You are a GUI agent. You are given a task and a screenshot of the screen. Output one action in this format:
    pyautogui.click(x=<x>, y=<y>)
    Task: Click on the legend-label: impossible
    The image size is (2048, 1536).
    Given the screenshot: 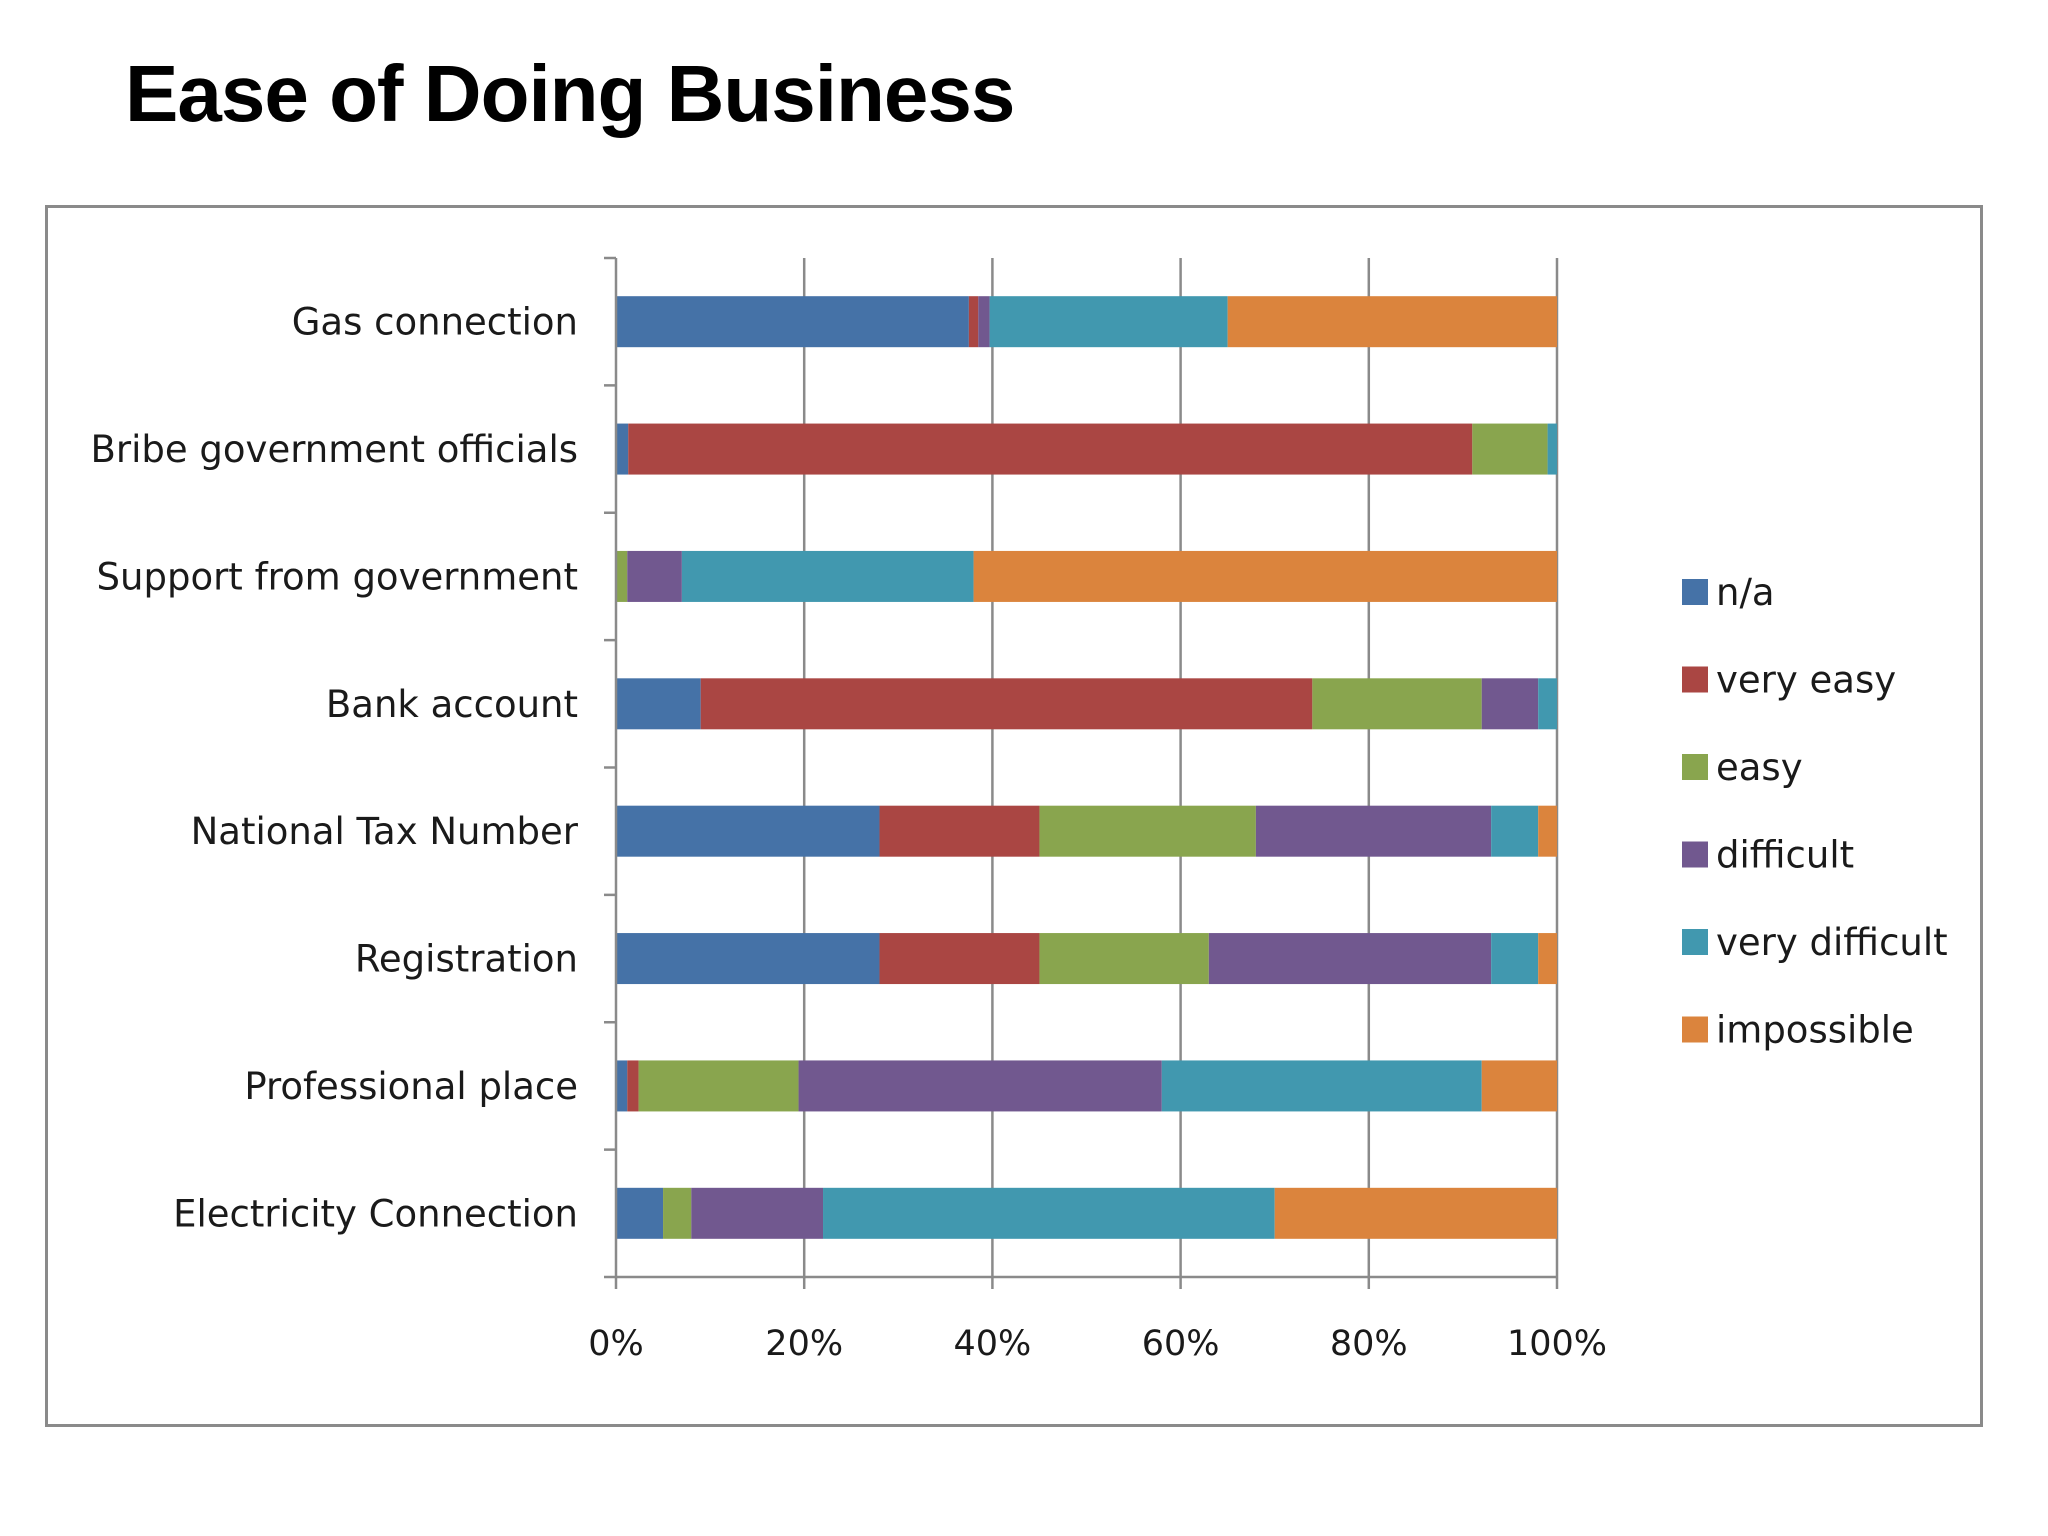 What is the action you would take?
    pyautogui.click(x=1815, y=1030)
    